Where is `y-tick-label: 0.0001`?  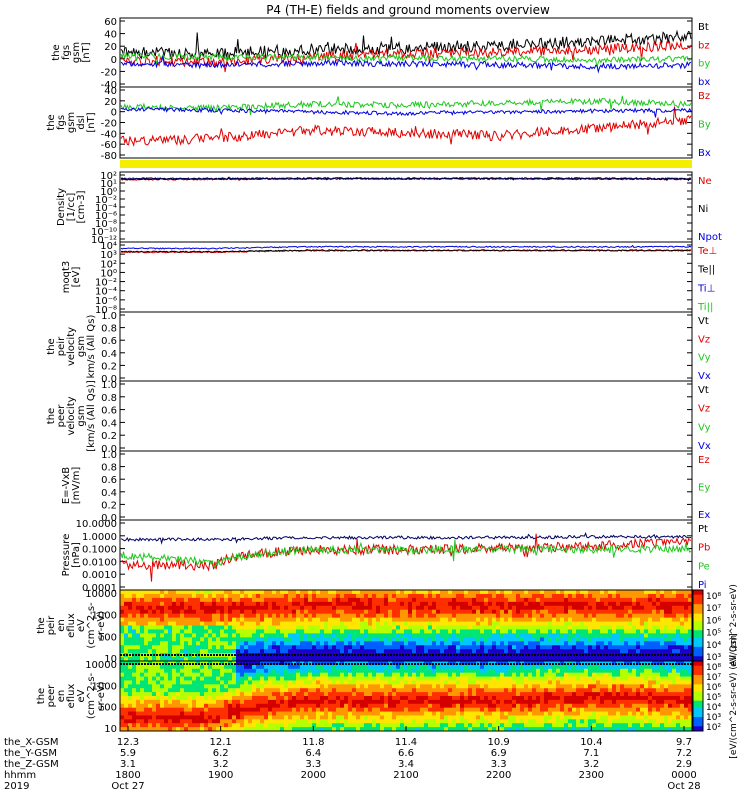
y-tick-label: 0.0001 is located at coordinates (99, 588).